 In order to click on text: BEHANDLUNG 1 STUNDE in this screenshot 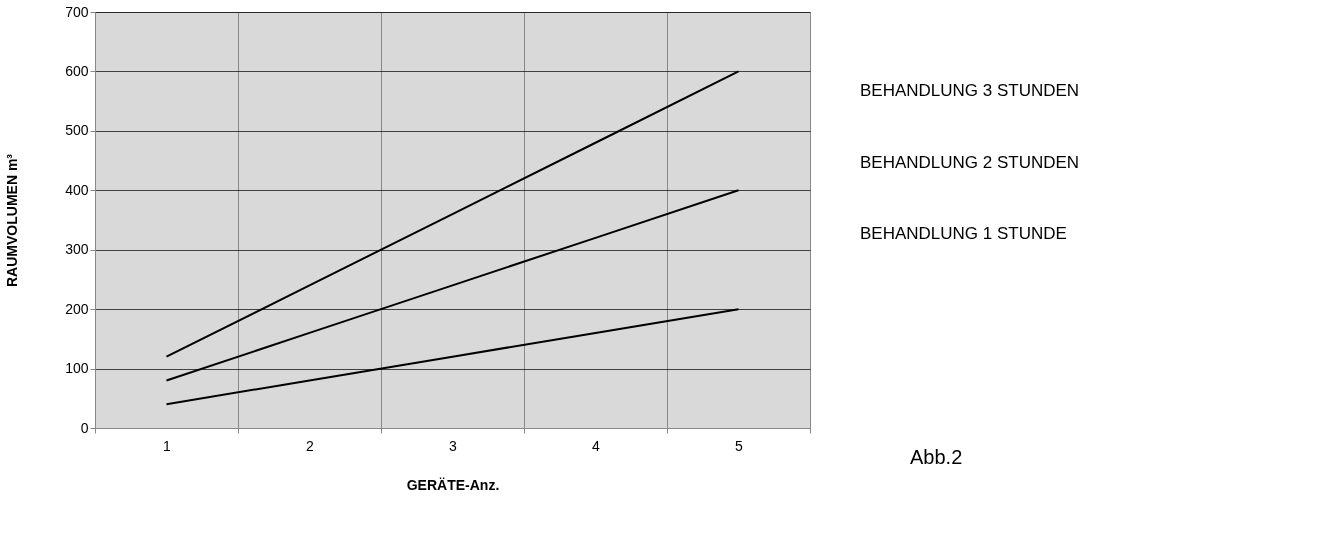, I will do `click(963, 234)`.